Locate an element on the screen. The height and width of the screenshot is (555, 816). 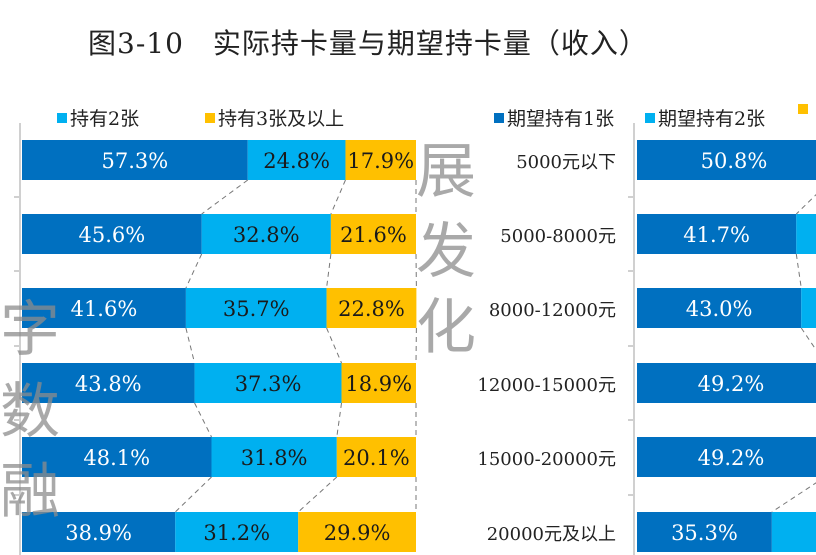
legend-item-hold-3plus: 持有3张及以上 is located at coordinates (274, 117).